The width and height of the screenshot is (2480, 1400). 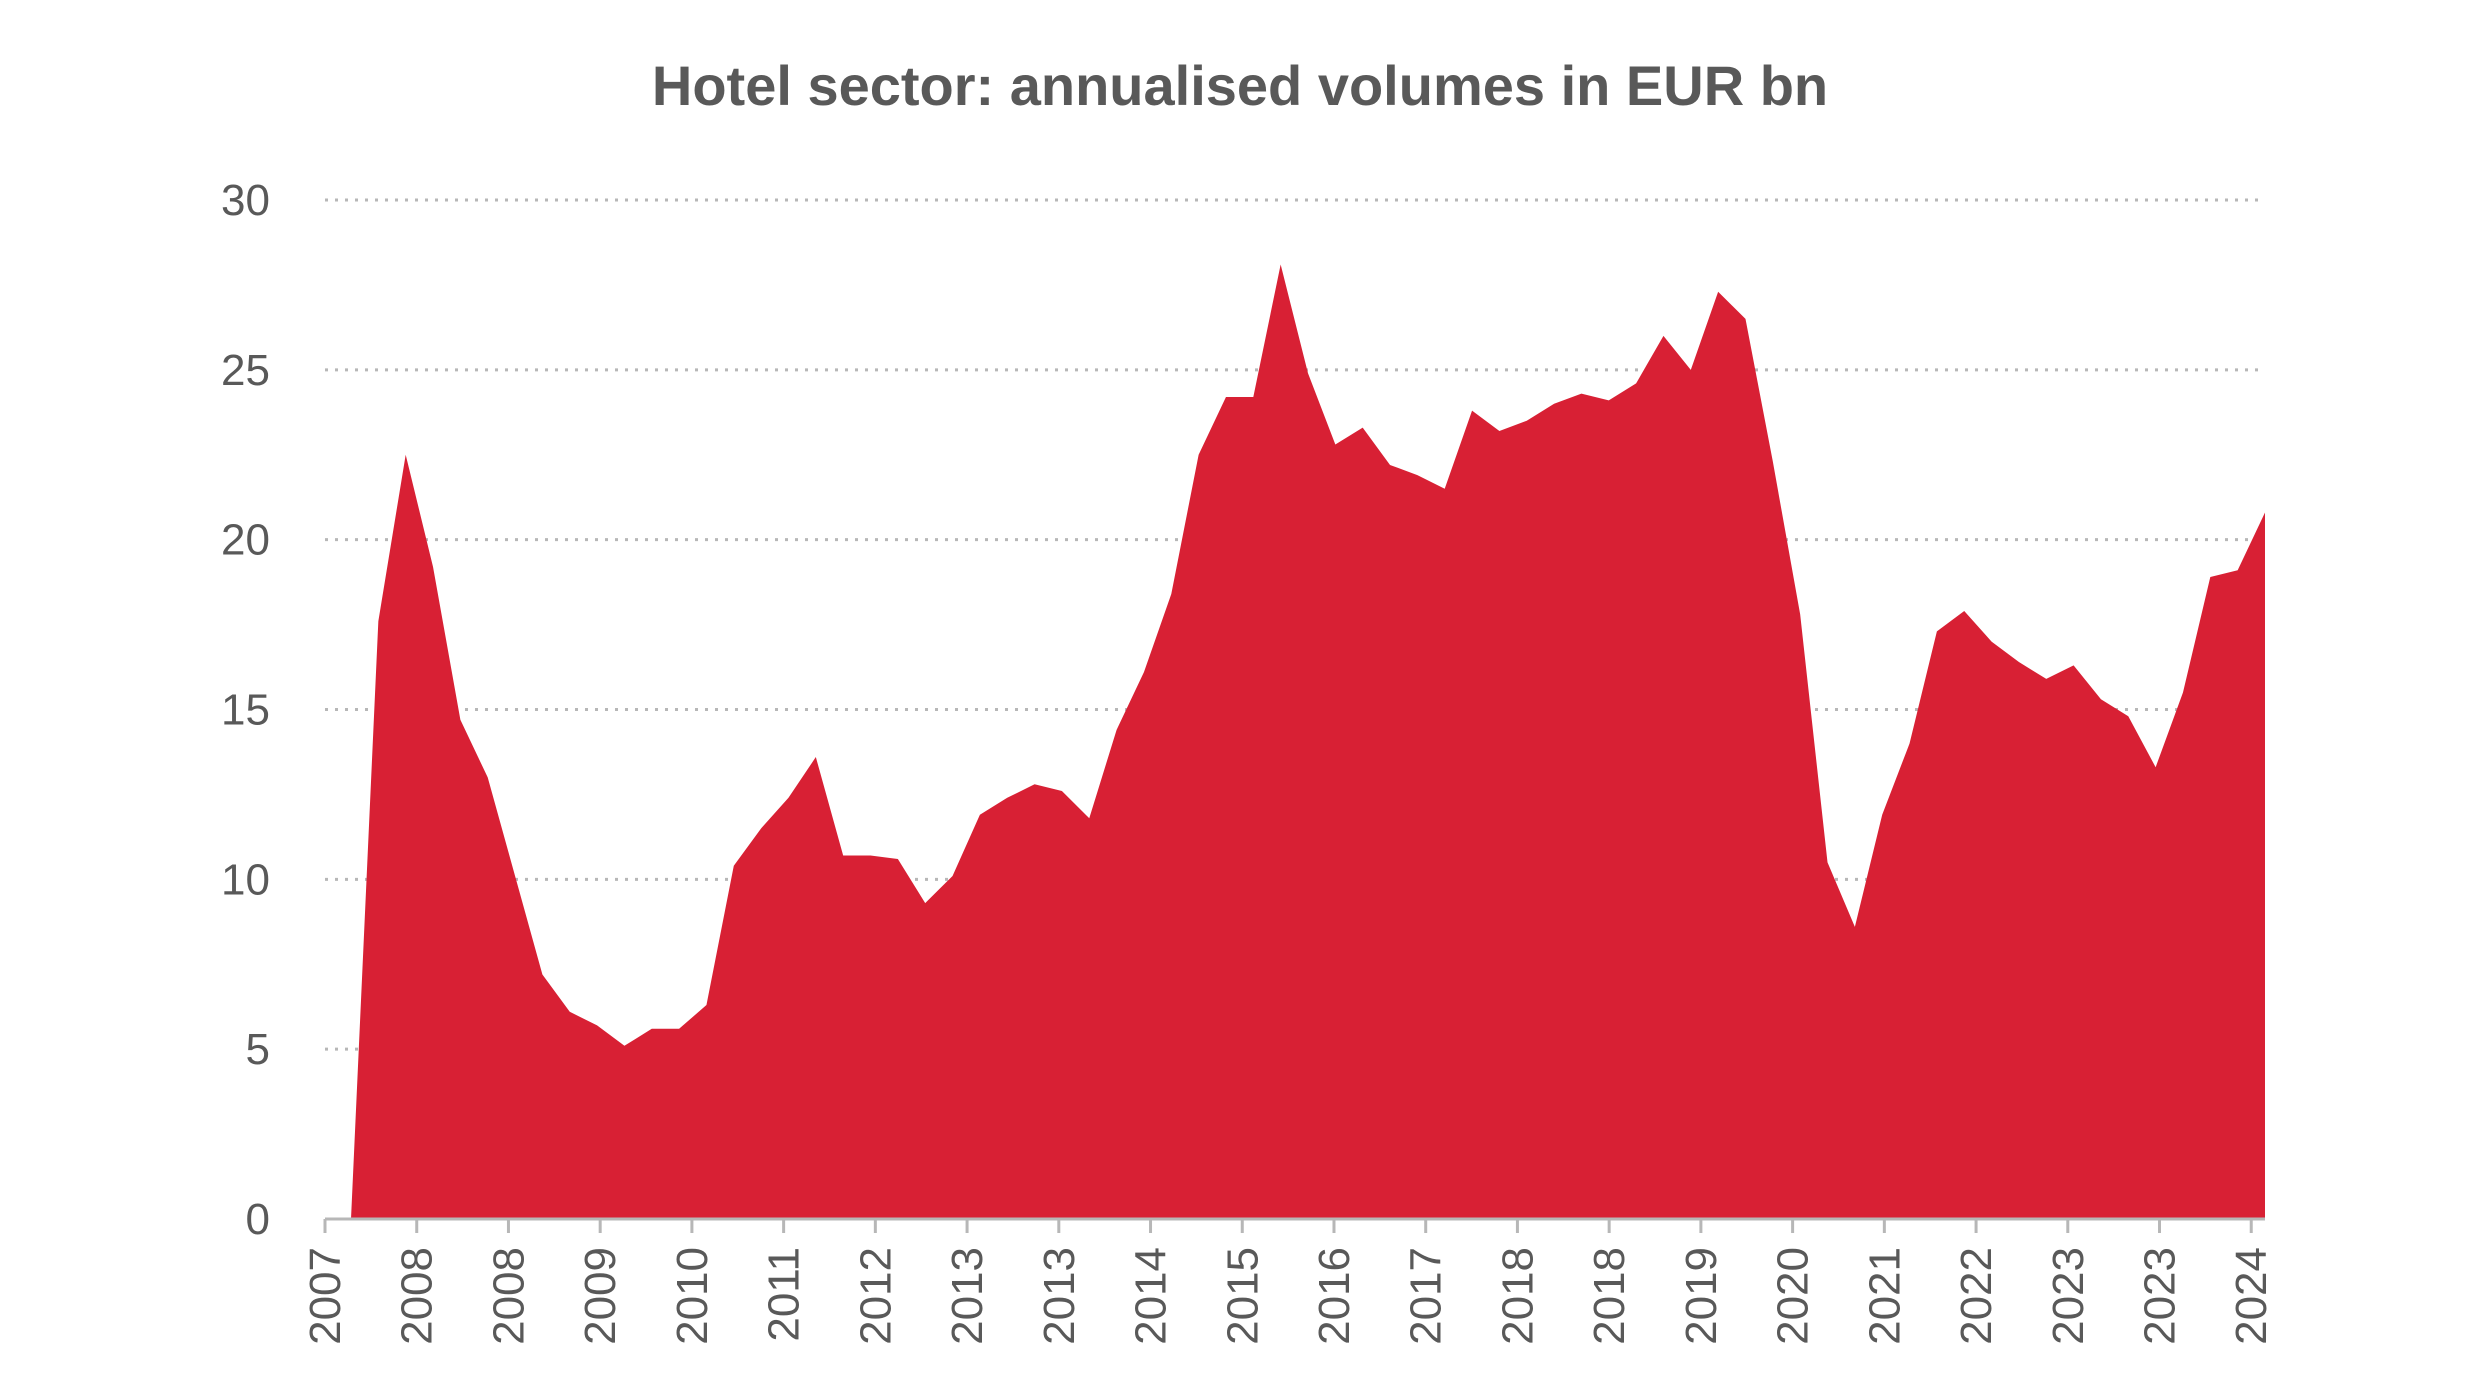 I want to click on x-axis, so click(x=1294, y=1225).